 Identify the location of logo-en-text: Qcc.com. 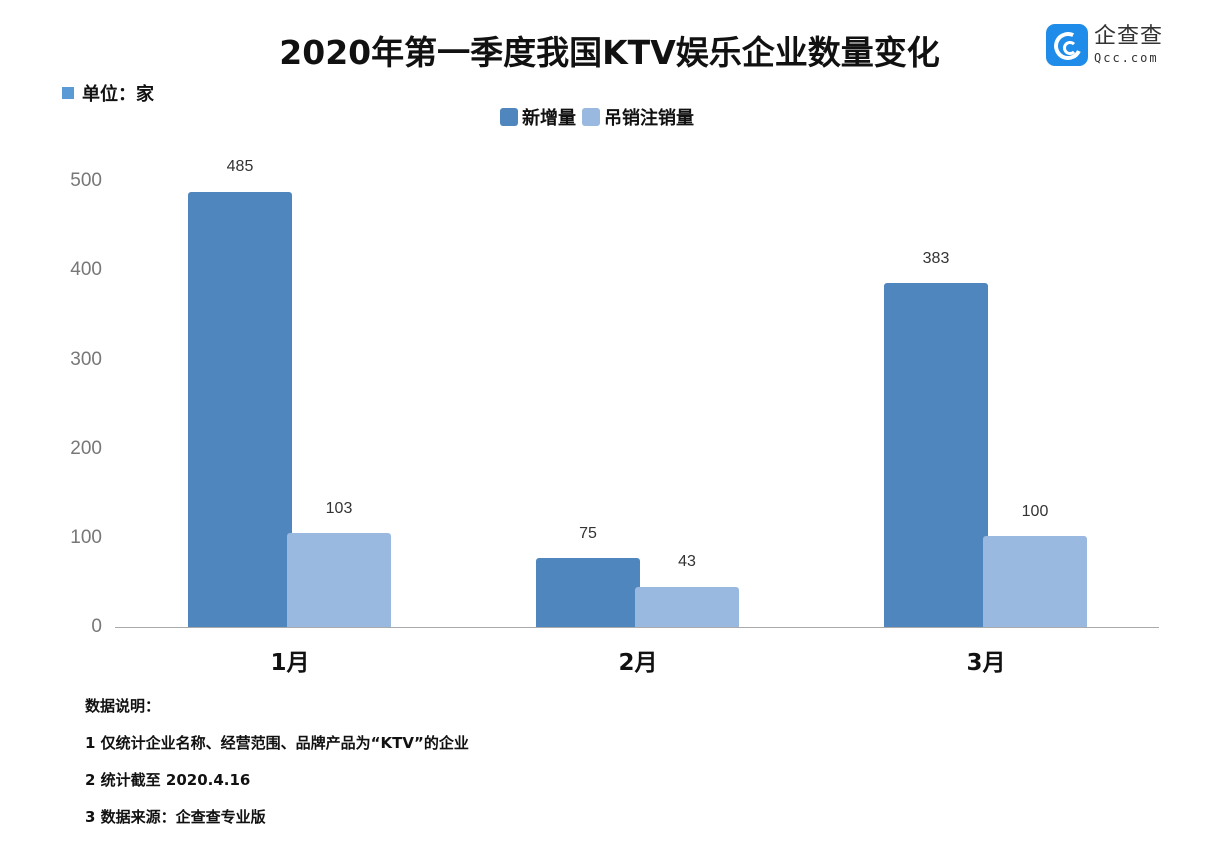
(1126, 58).